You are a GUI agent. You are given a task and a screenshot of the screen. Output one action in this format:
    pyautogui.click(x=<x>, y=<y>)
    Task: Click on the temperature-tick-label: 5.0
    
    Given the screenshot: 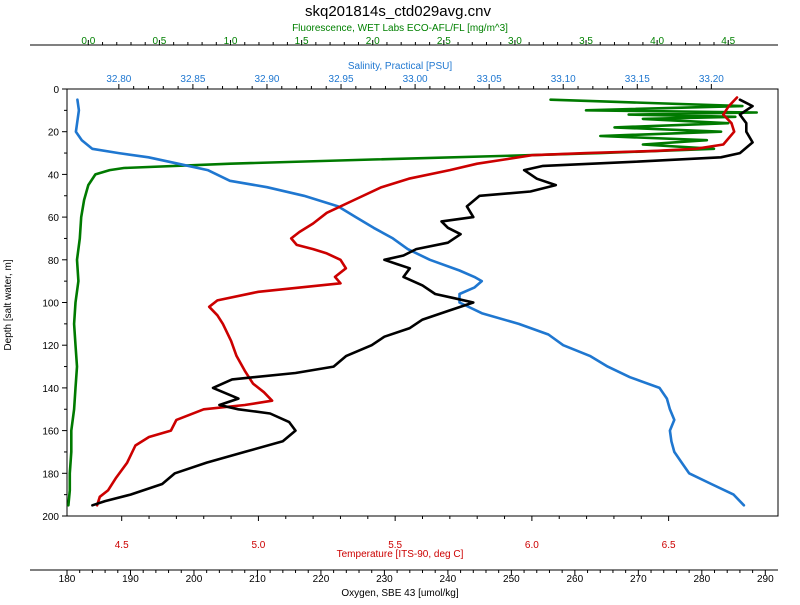 What is the action you would take?
    pyautogui.click(x=258, y=545)
    